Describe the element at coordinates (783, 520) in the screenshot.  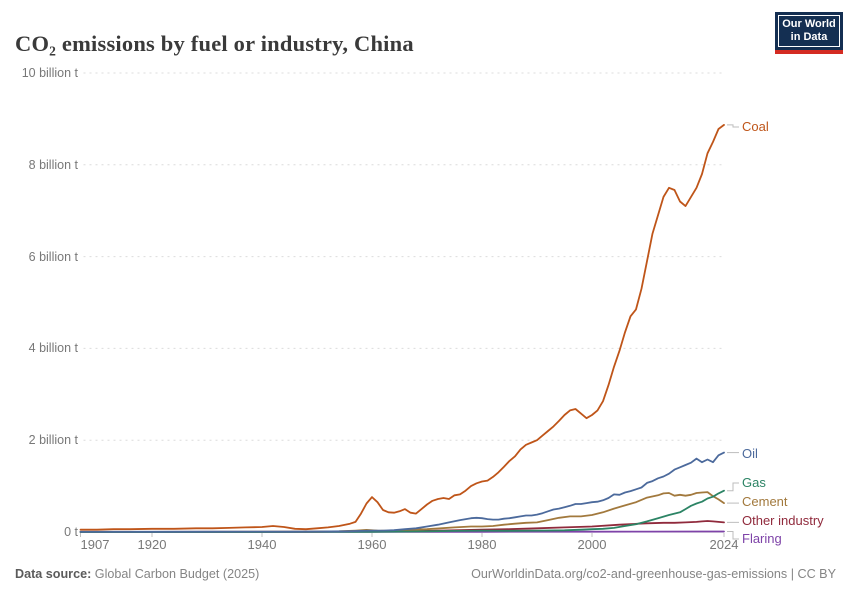
I see `legend-label-other-industry: Other industry` at that location.